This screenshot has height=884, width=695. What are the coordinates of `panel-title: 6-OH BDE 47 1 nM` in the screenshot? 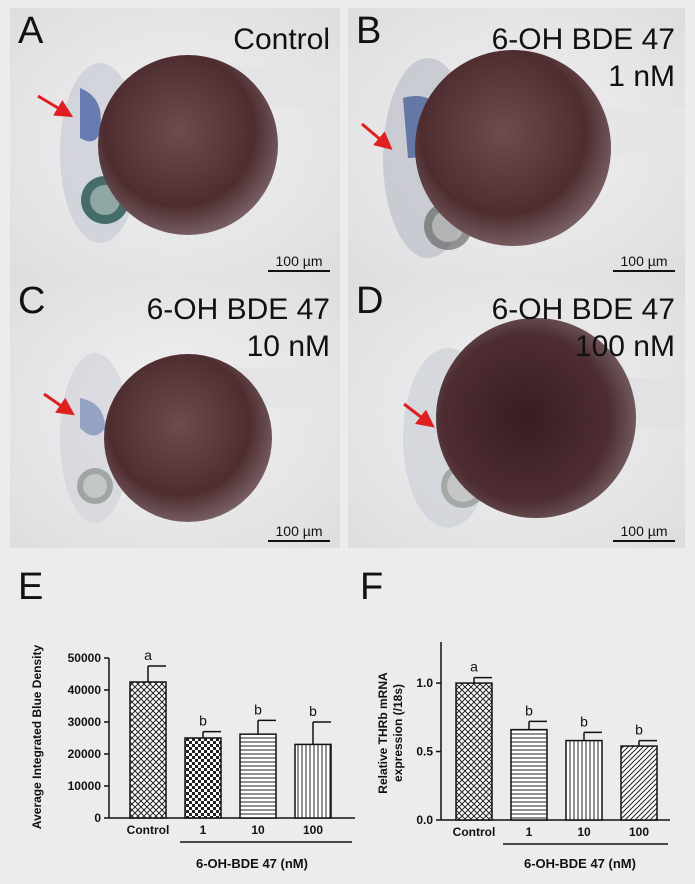 It's located at (583, 58).